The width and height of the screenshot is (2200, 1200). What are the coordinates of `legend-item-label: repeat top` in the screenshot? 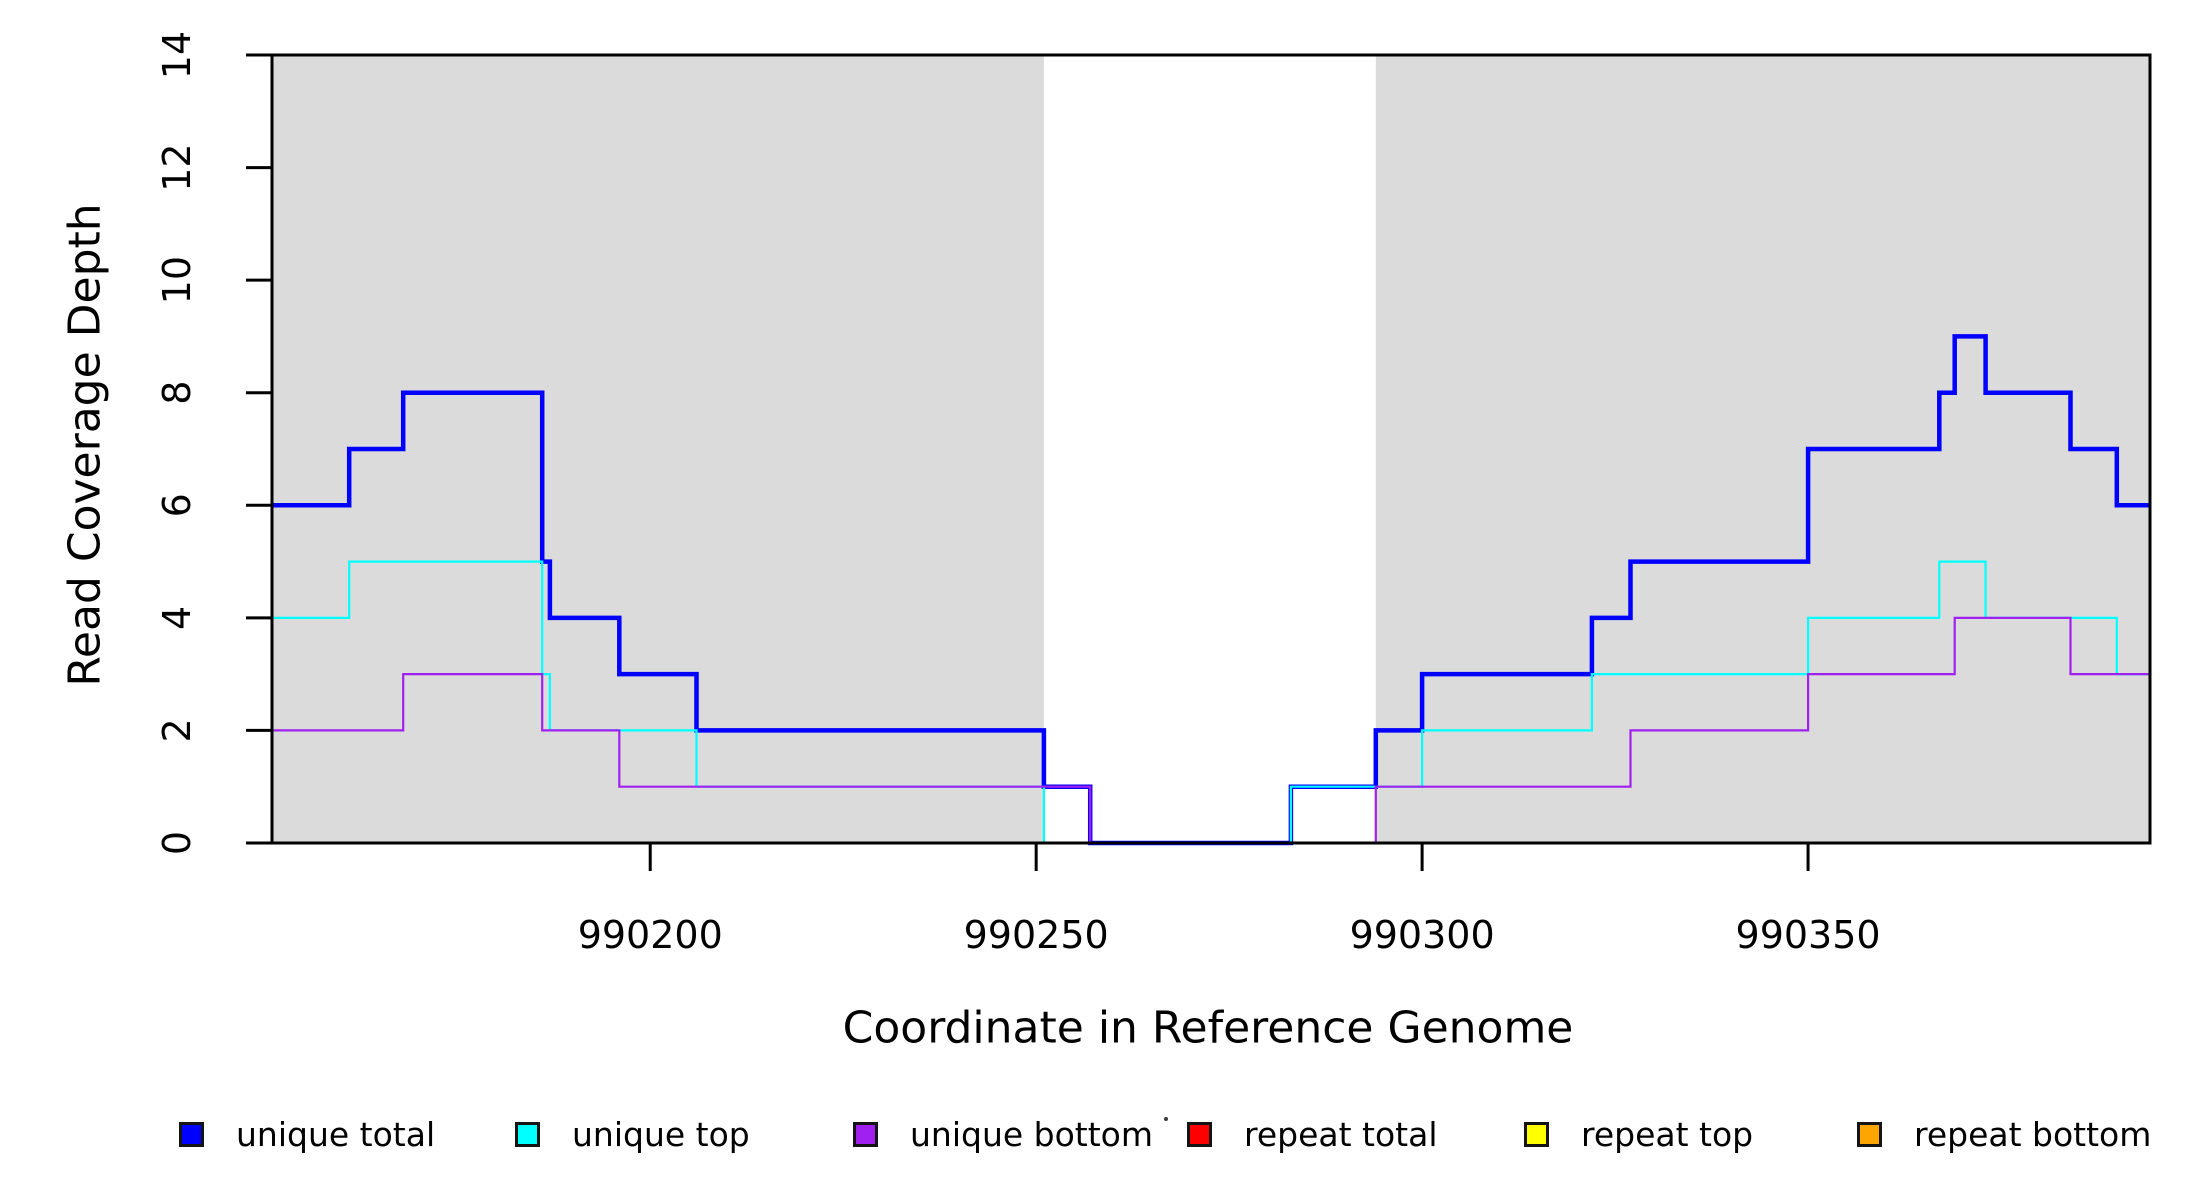 It's located at (1667, 1134).